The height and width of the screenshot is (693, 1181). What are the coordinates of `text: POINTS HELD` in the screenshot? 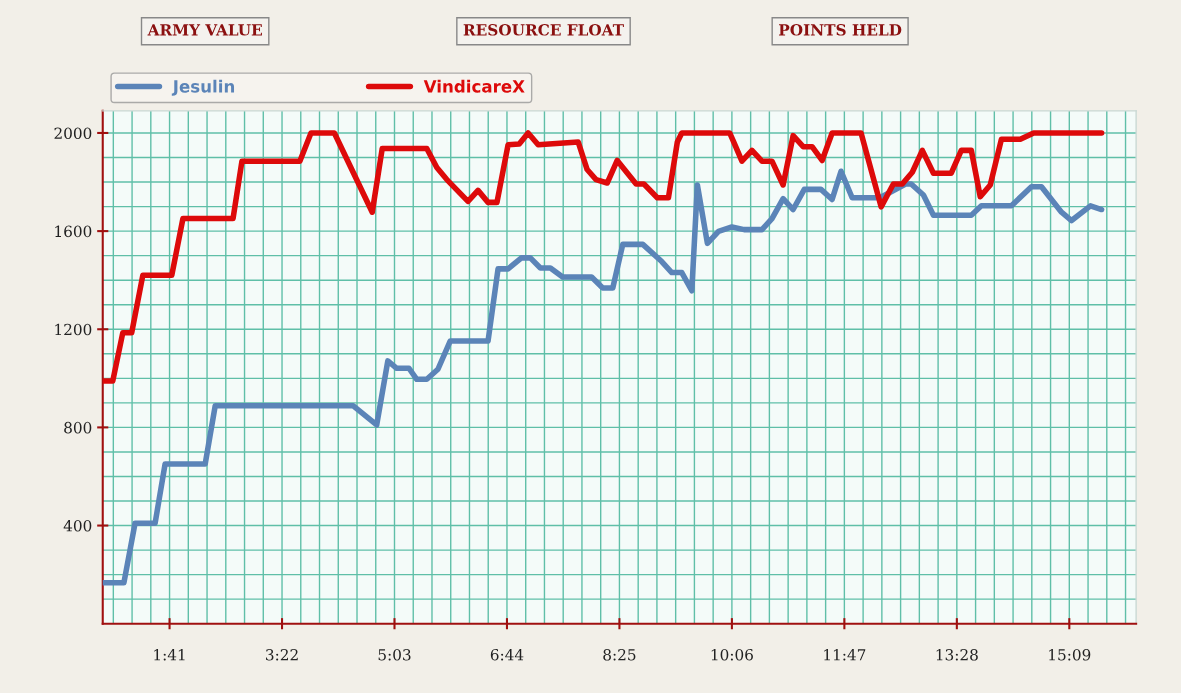 It's located at (840, 30).